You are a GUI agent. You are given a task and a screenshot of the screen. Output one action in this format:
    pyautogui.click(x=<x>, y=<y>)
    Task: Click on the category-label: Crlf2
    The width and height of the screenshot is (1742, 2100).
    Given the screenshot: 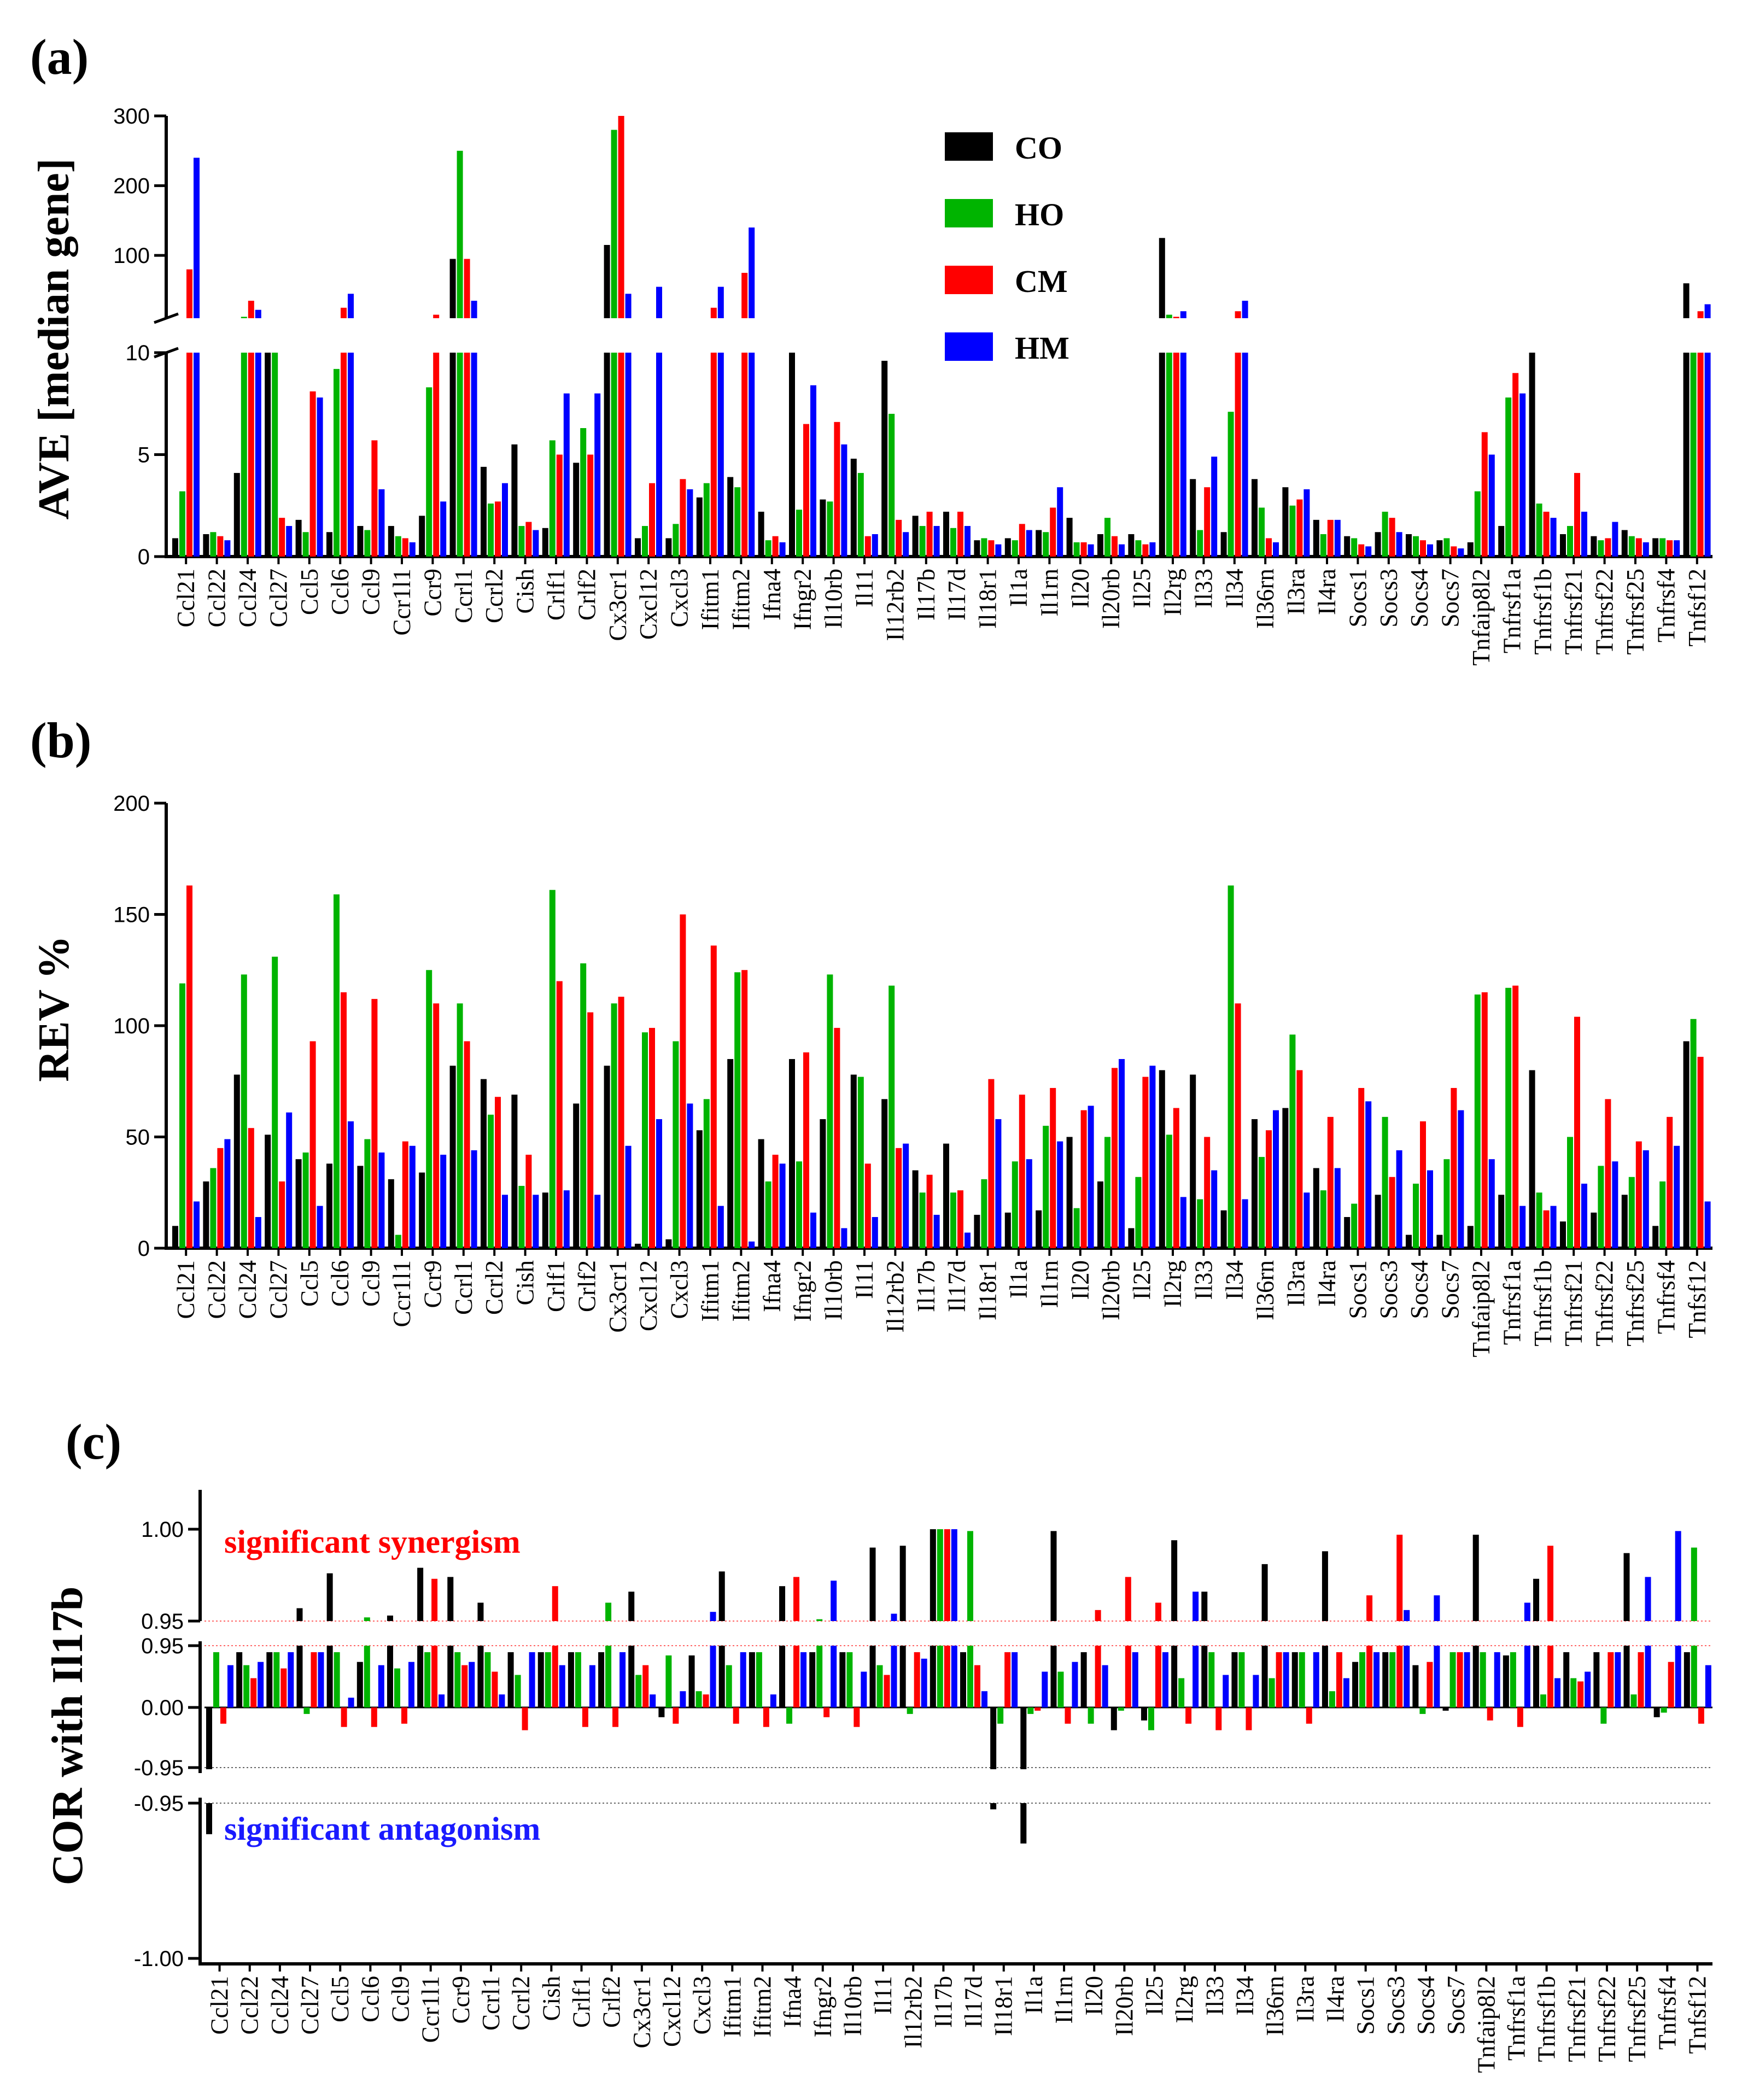 What is the action you would take?
    pyautogui.click(x=586, y=1286)
    